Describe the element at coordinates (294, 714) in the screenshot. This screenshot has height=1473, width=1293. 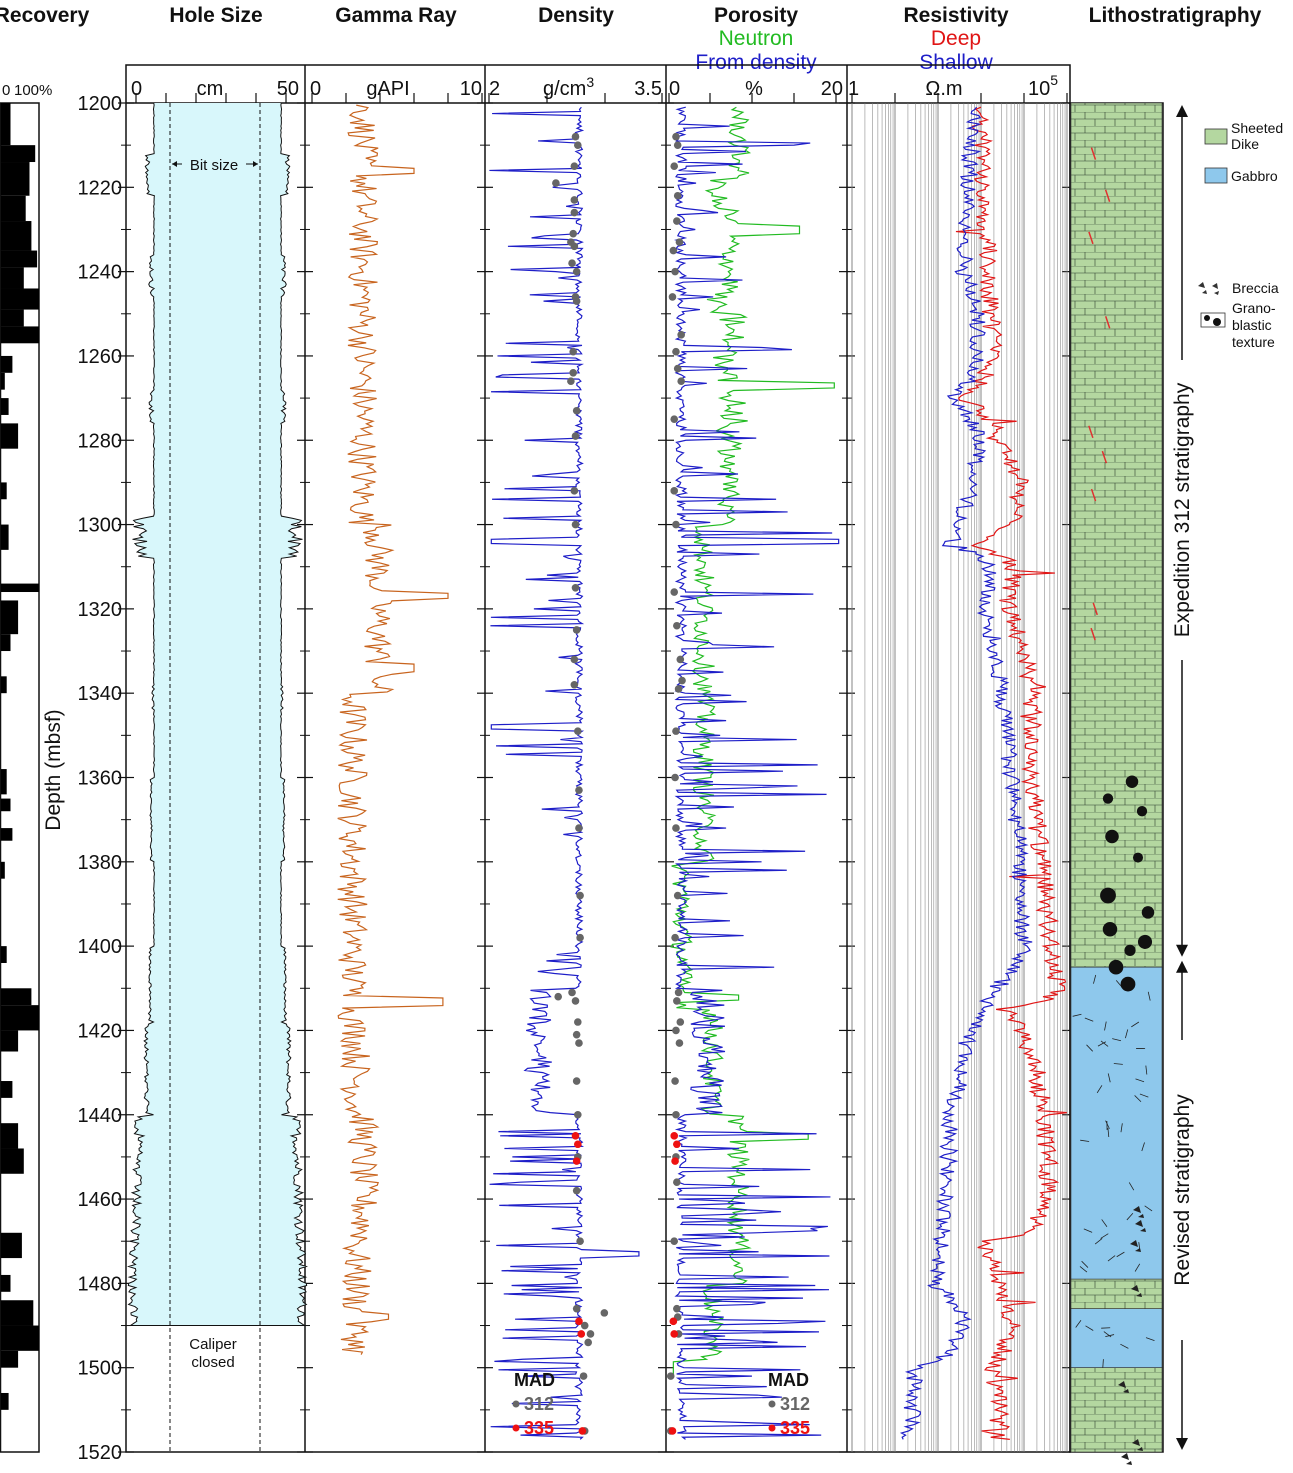
I see `caliper-right` at that location.